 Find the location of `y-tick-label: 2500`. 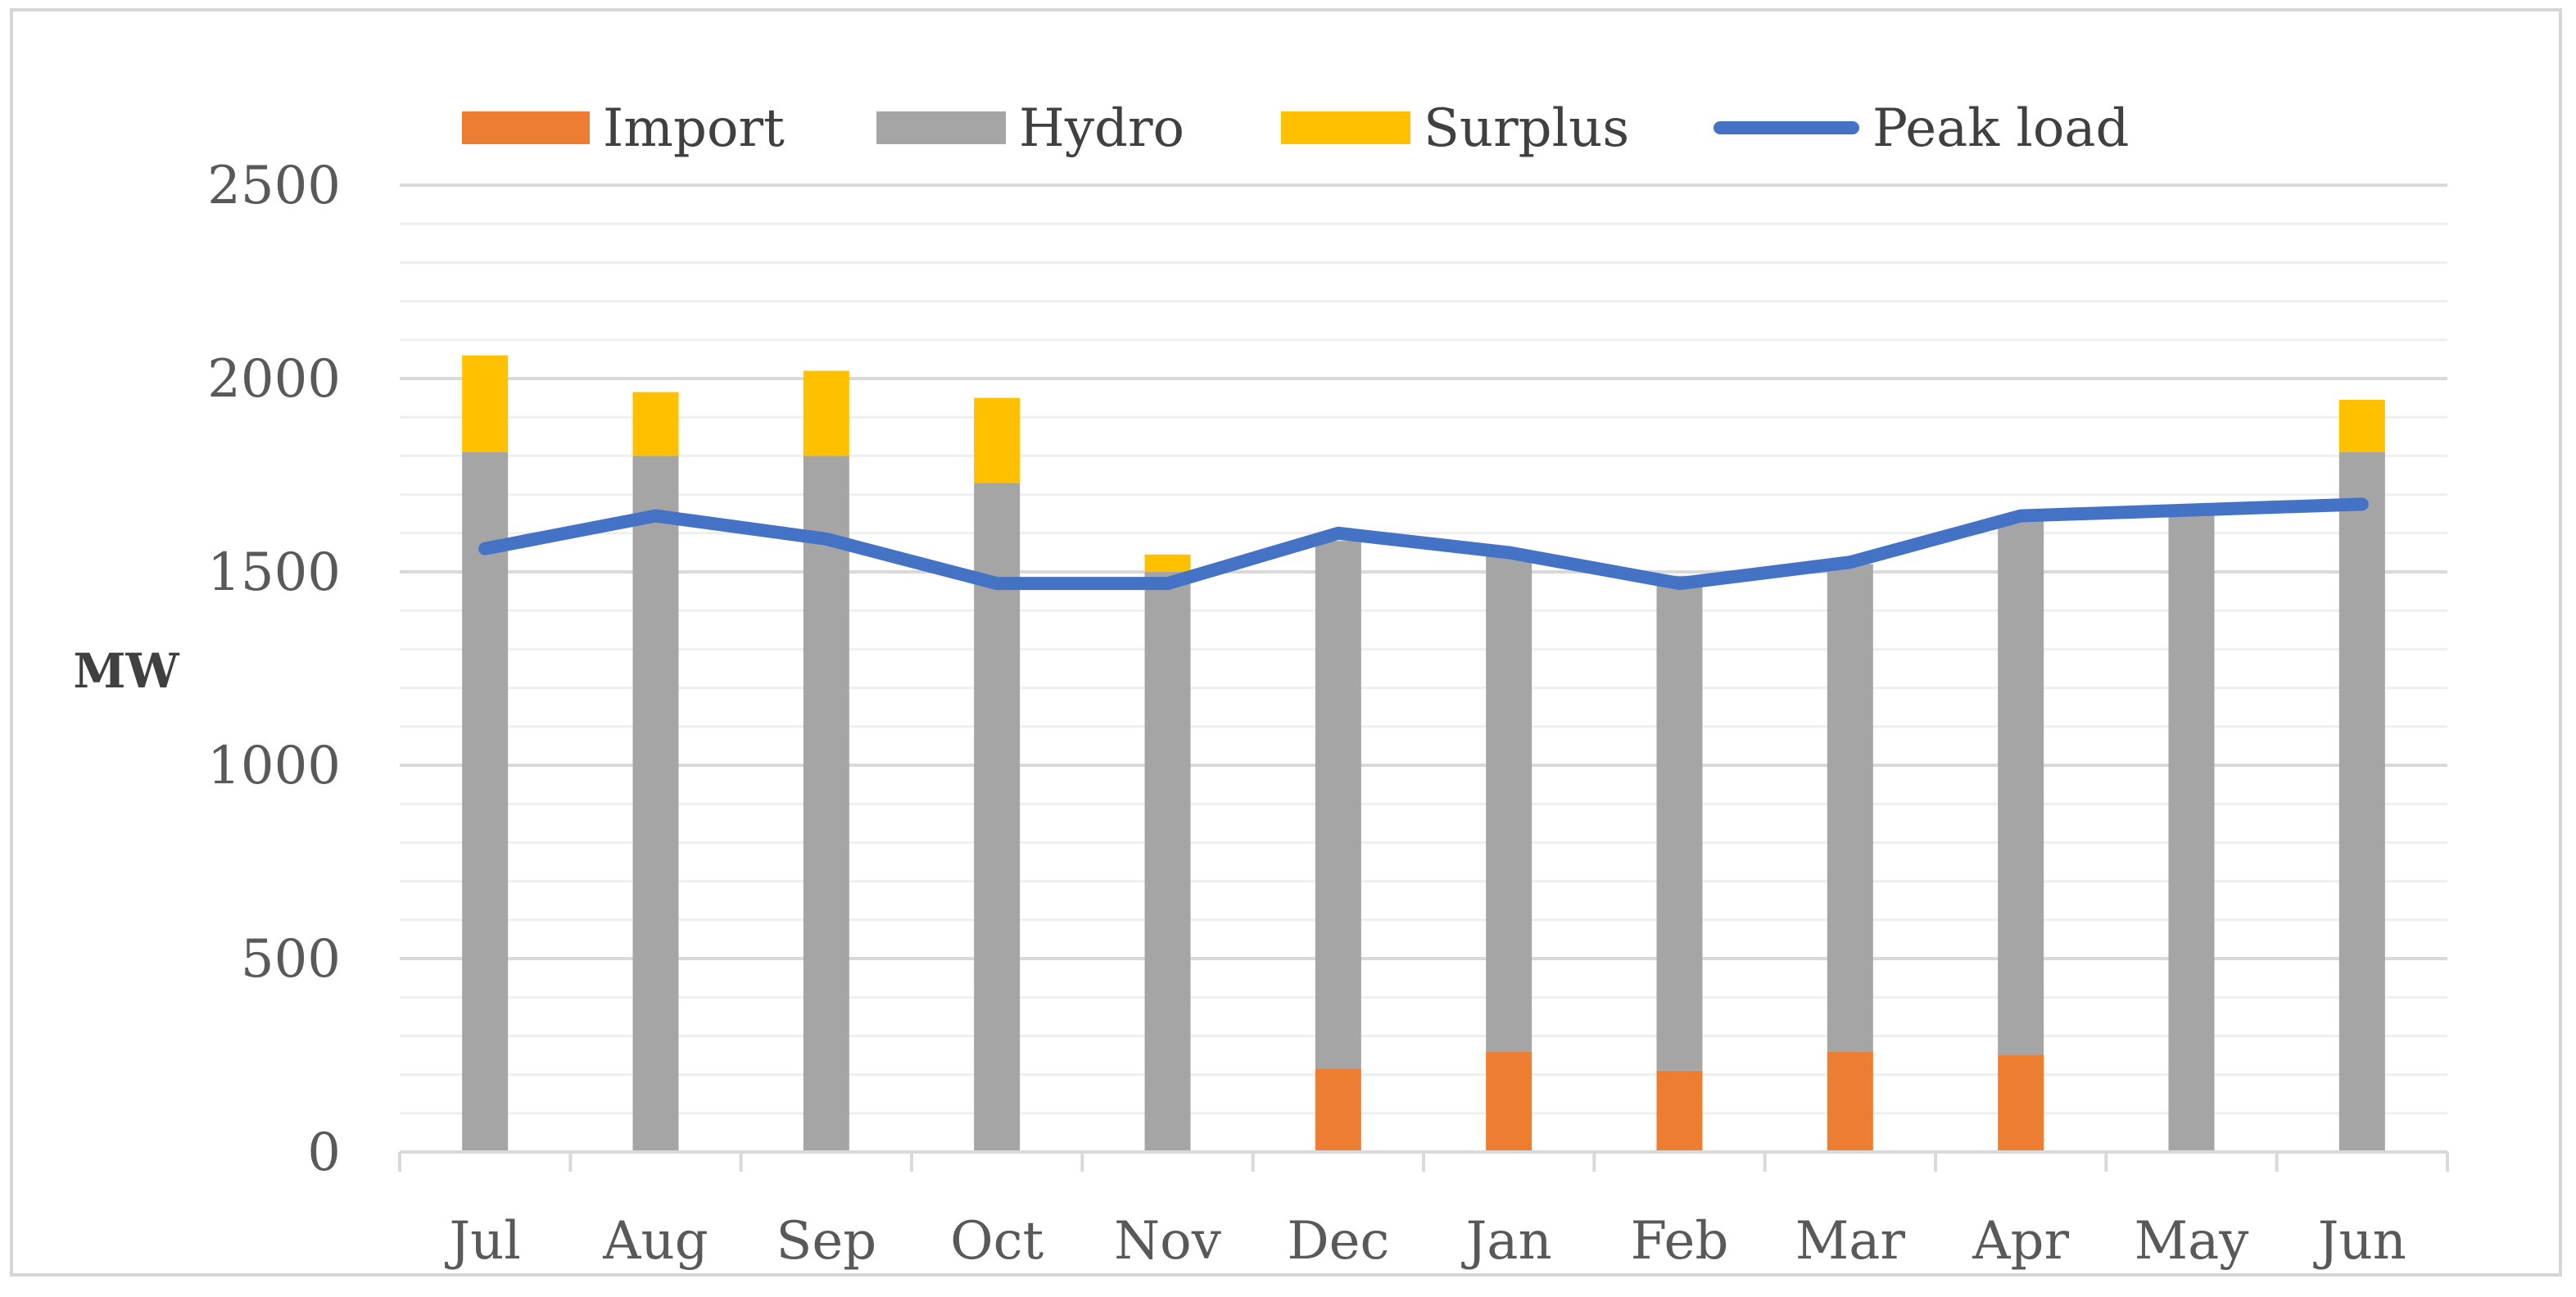

y-tick-label: 2500 is located at coordinates (274, 186).